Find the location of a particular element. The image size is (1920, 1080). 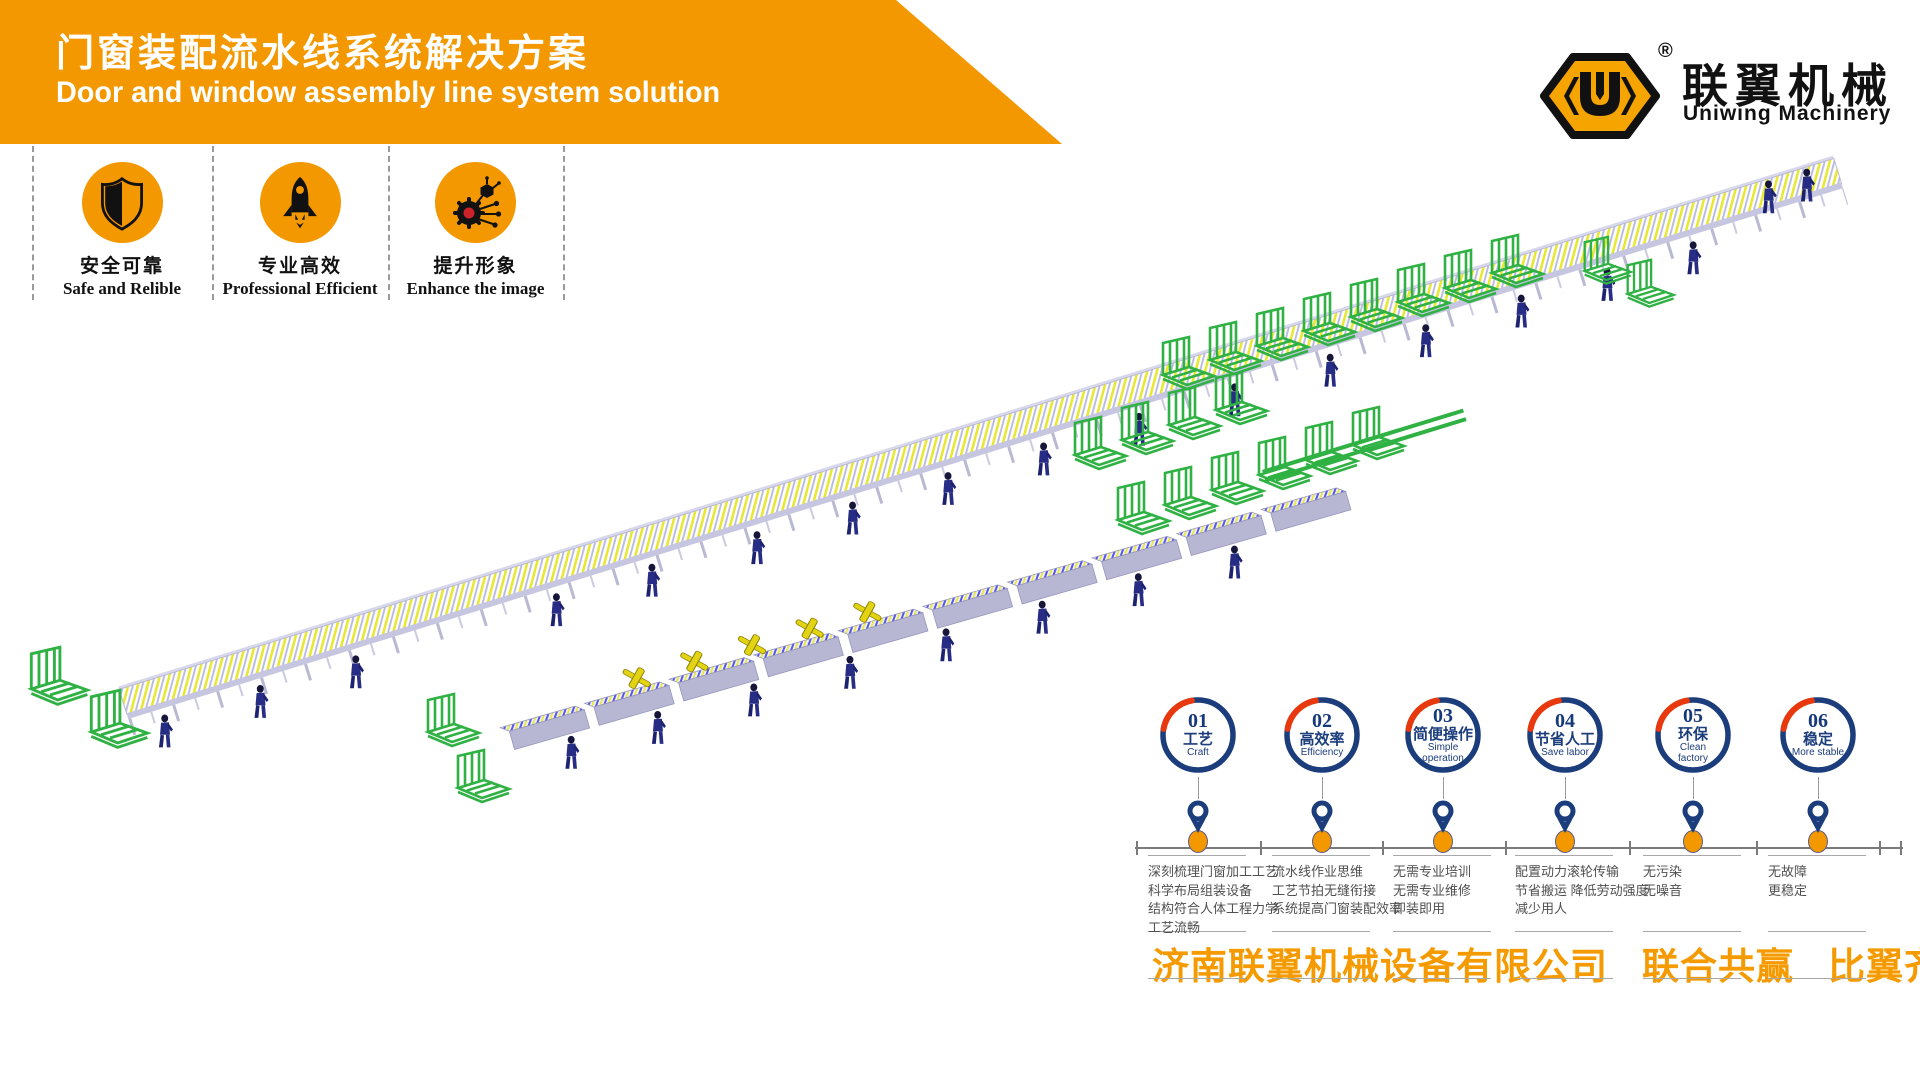

feature-title-cn: 简便操作 is located at coordinates (1442, 734).